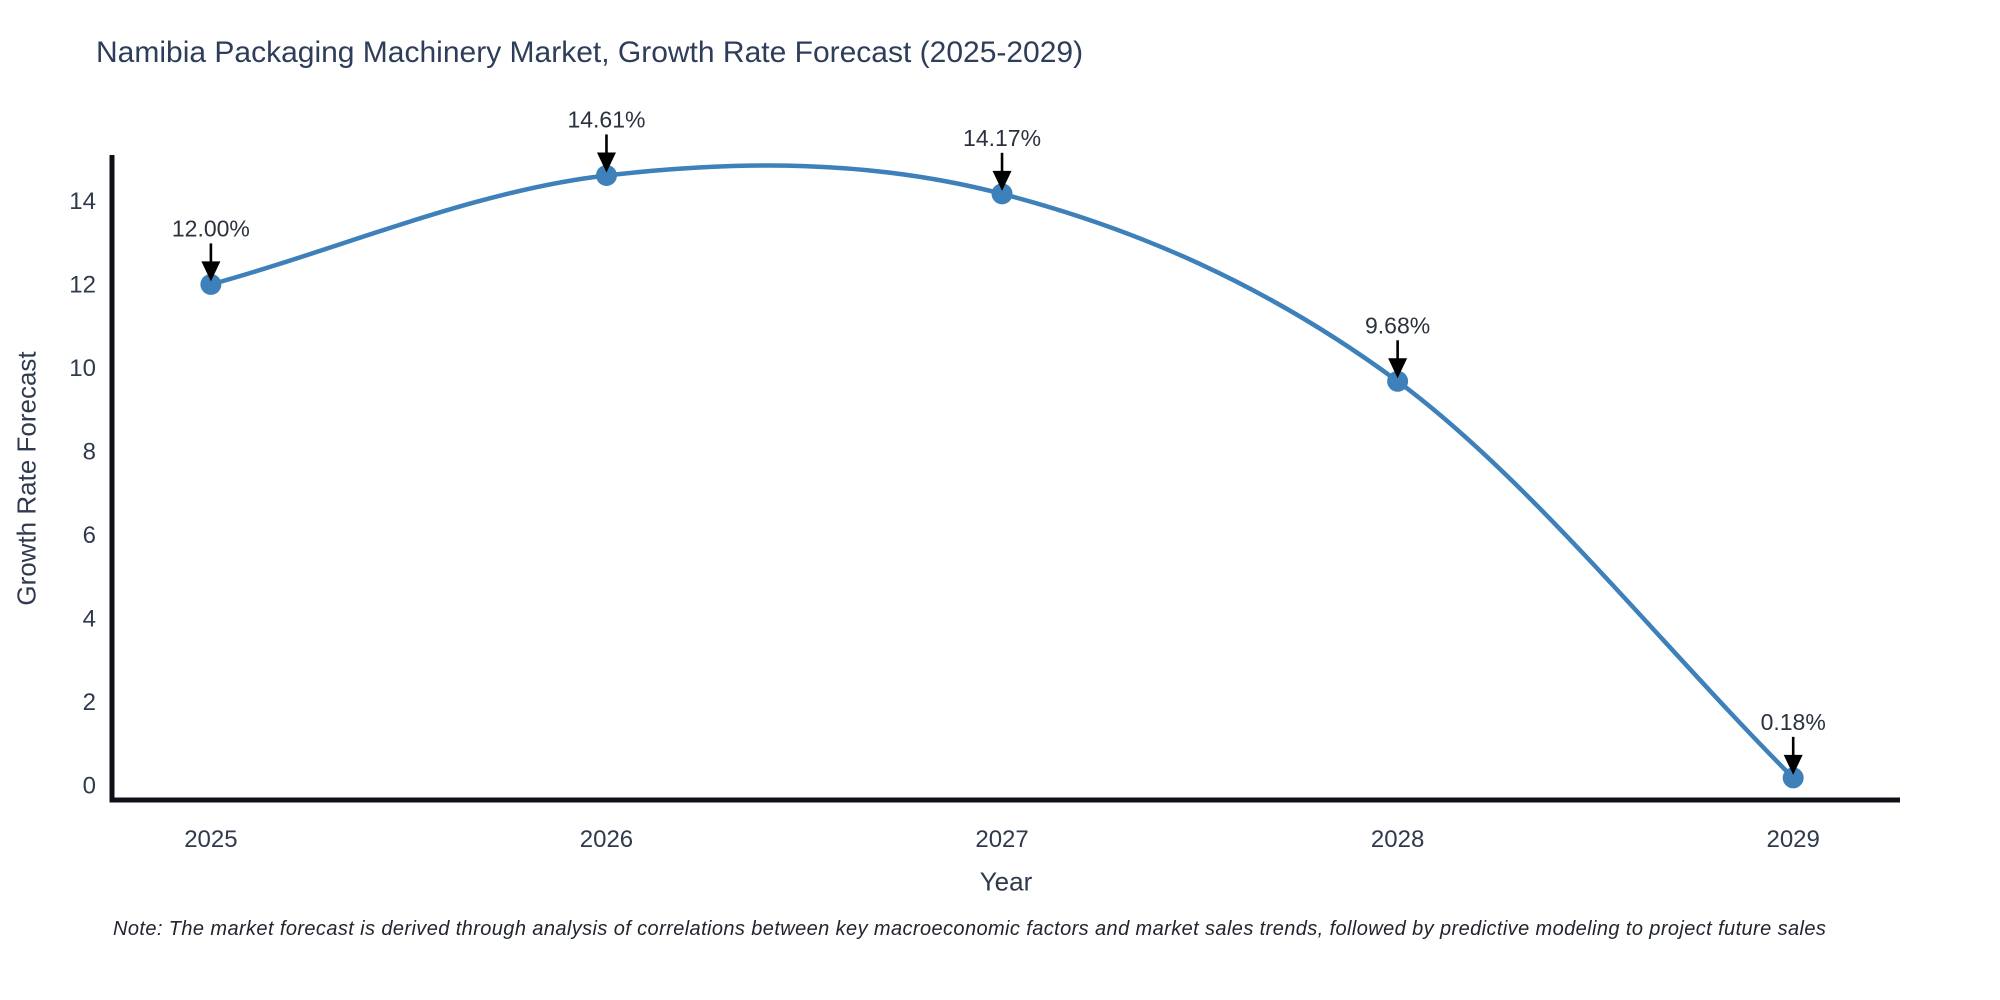 The width and height of the screenshot is (2000, 1000). What do you see at coordinates (89, 618) in the screenshot?
I see `y-tick-label: 4` at bounding box center [89, 618].